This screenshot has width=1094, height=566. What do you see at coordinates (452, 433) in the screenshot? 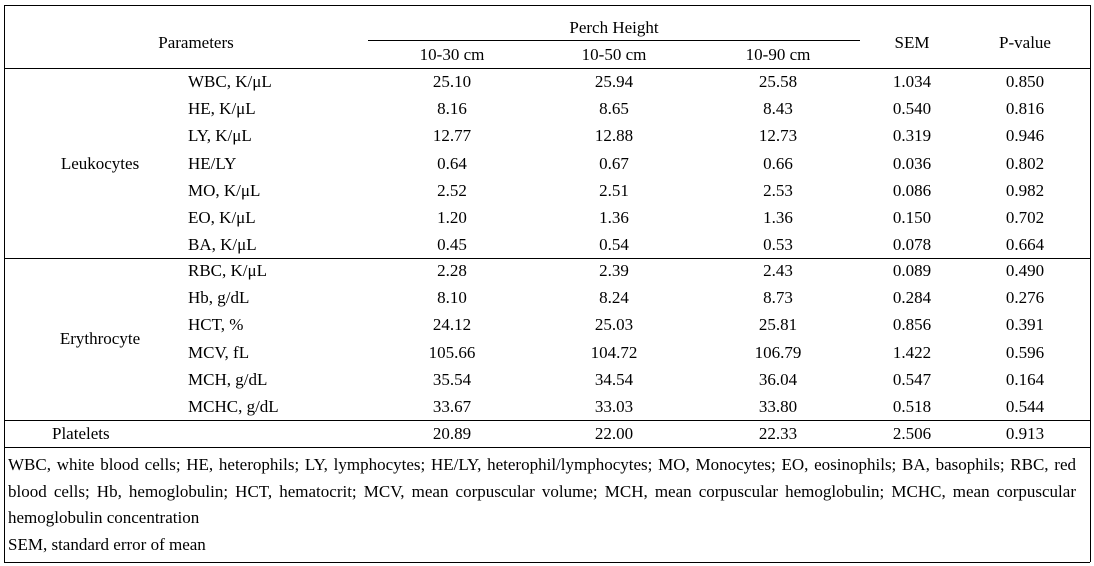
I see `cell: 20.89` at bounding box center [452, 433].